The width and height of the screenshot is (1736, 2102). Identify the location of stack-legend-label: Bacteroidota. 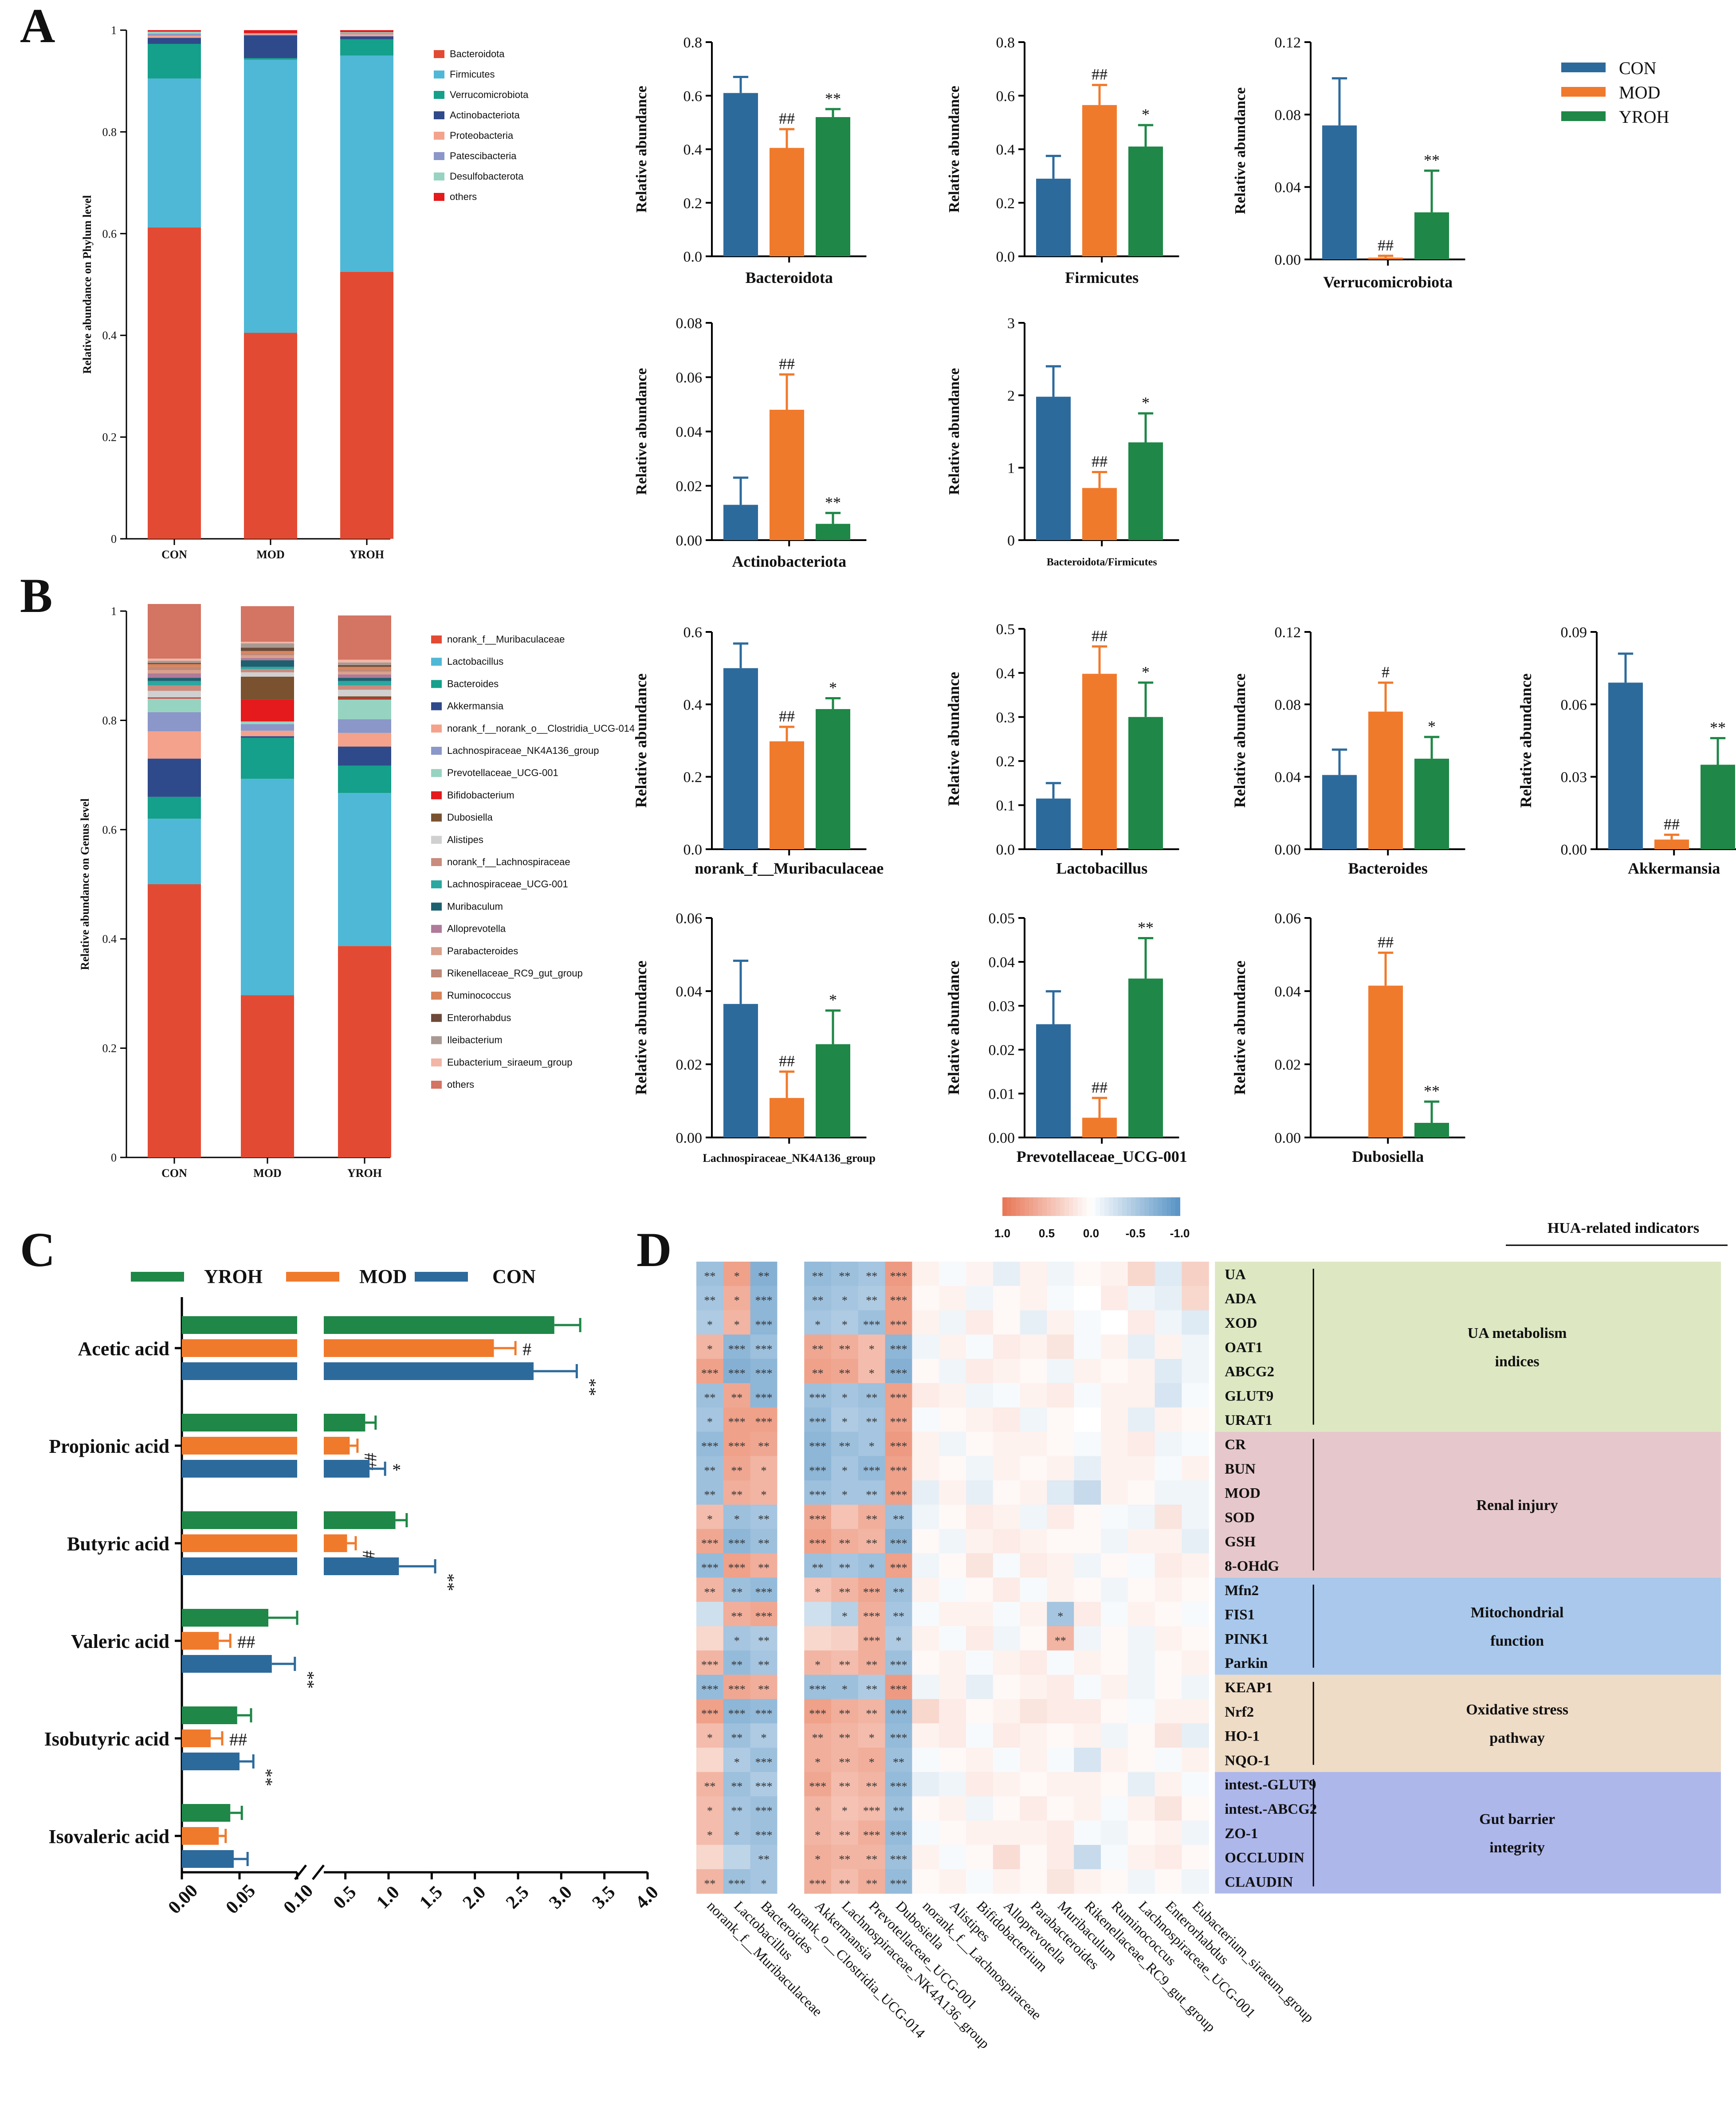
(477, 53).